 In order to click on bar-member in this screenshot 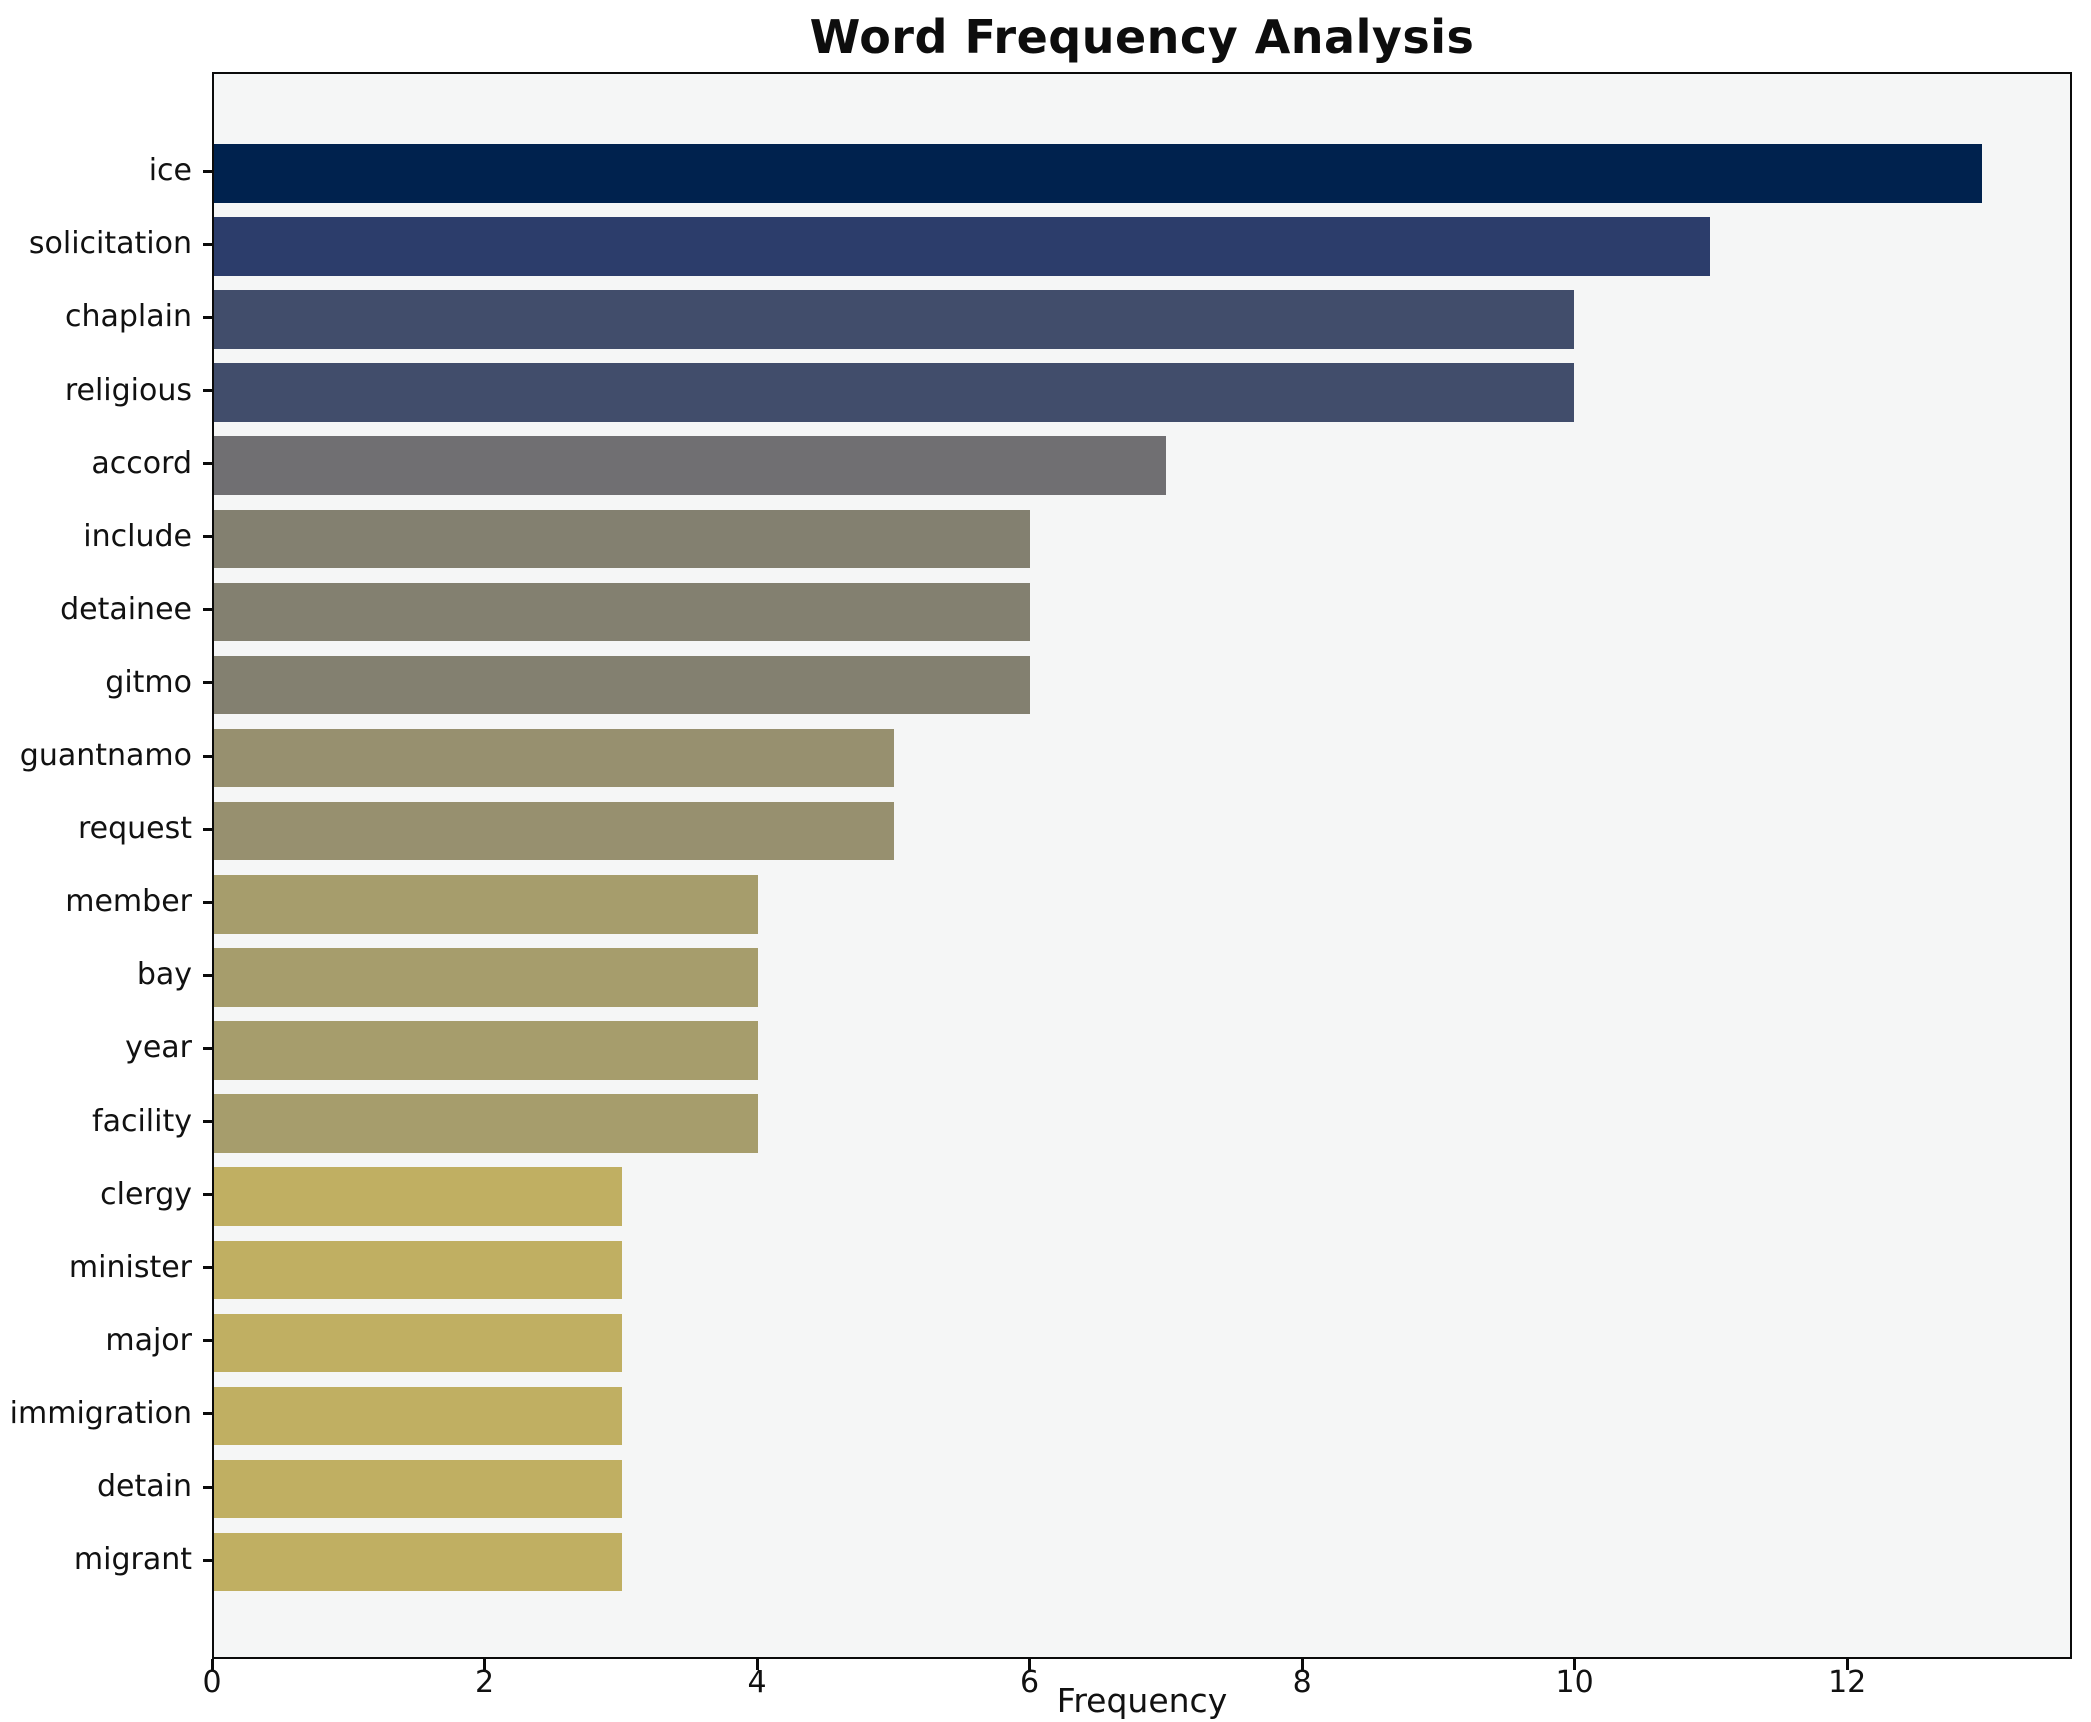, I will do `click(486, 904)`.